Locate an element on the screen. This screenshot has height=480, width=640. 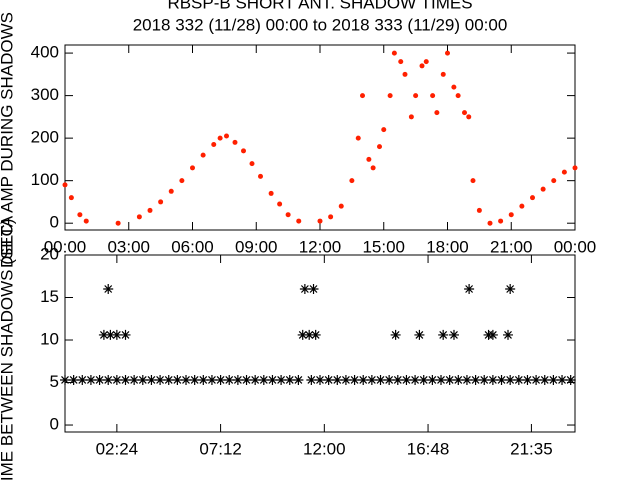
x-tick-label: 06:00 is located at coordinates (192, 246).